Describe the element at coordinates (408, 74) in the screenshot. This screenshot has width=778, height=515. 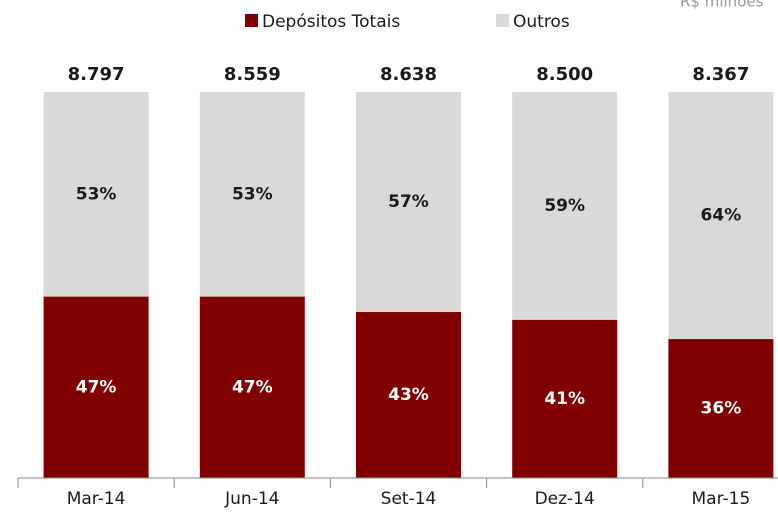
I see `total-label: 8.638` at that location.